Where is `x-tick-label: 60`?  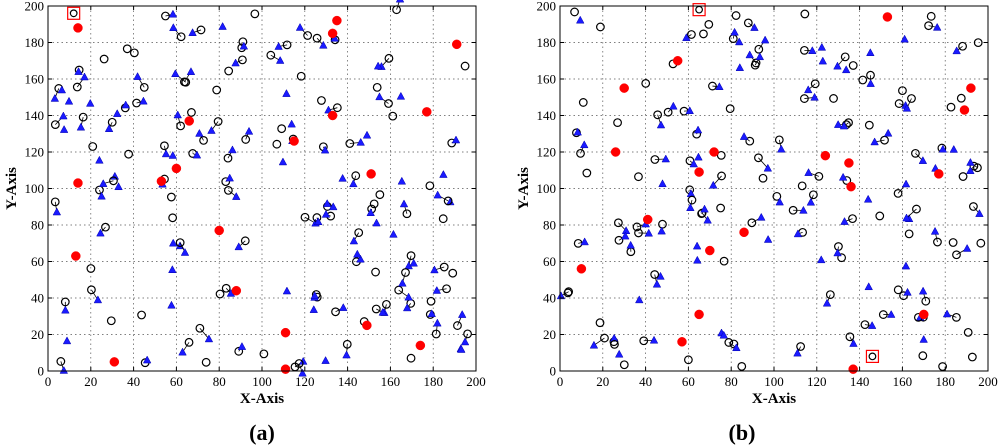 x-tick-label: 60 is located at coordinates (688, 381).